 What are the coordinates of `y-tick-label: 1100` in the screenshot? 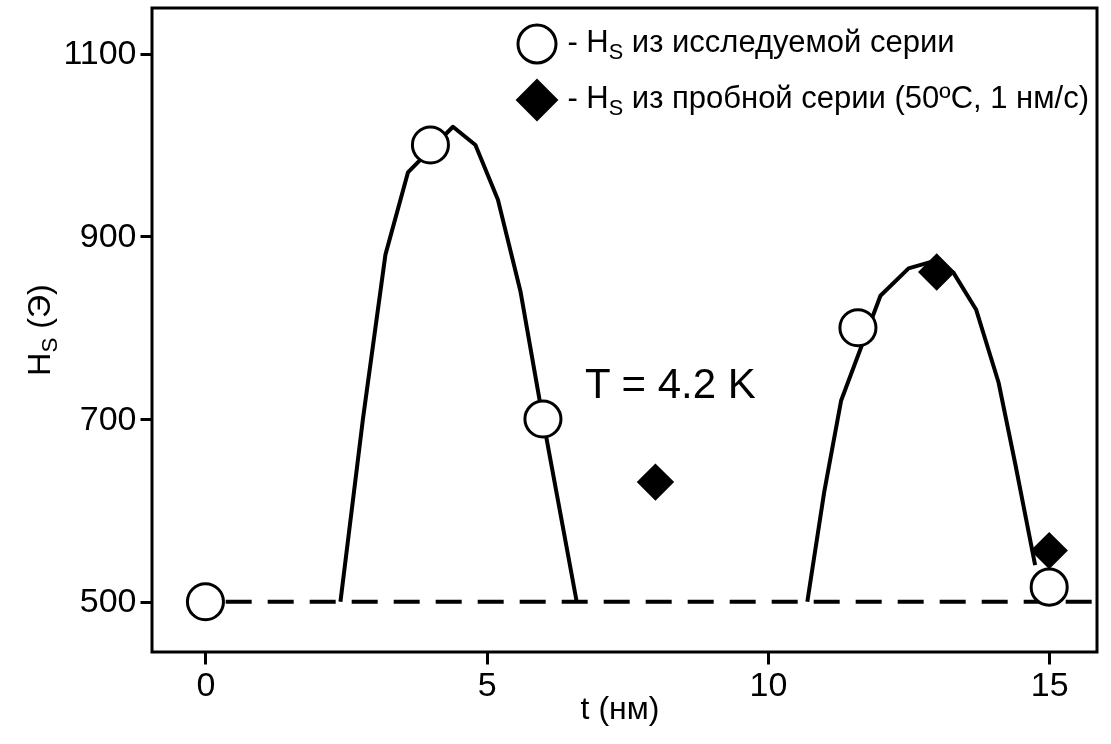 It's located at (100, 52).